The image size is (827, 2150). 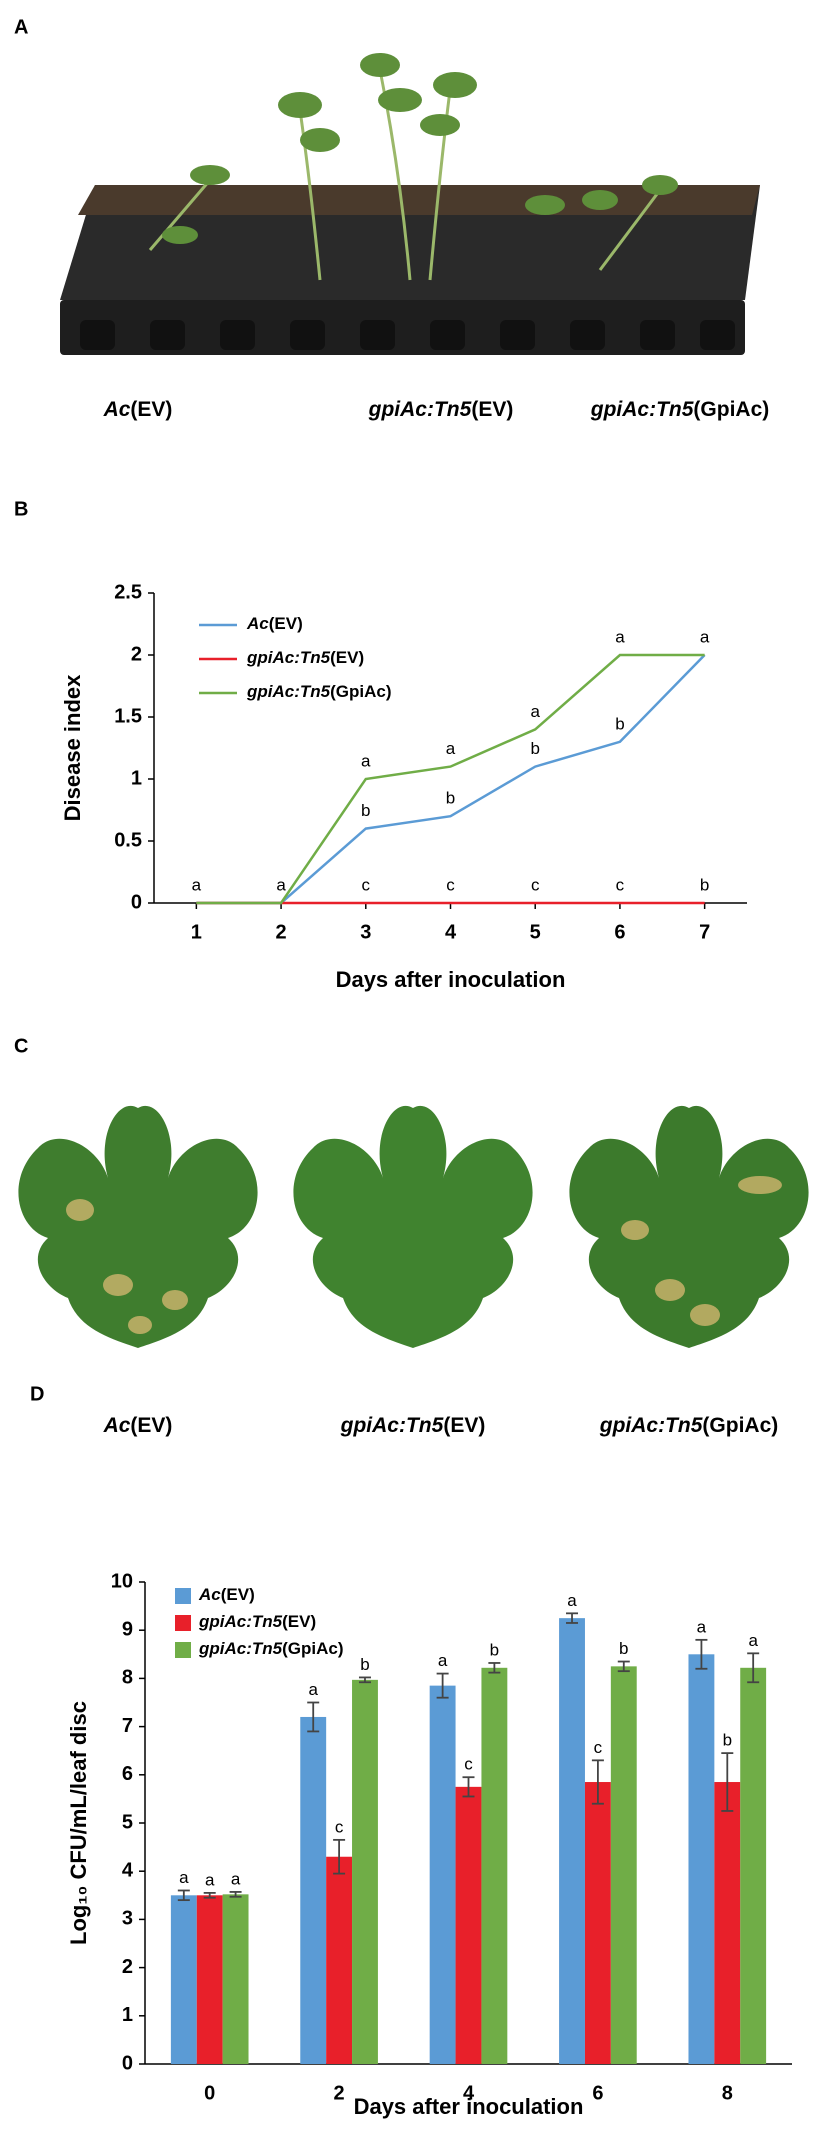 What do you see at coordinates (21, 509) in the screenshot?
I see `panel-label: B` at bounding box center [21, 509].